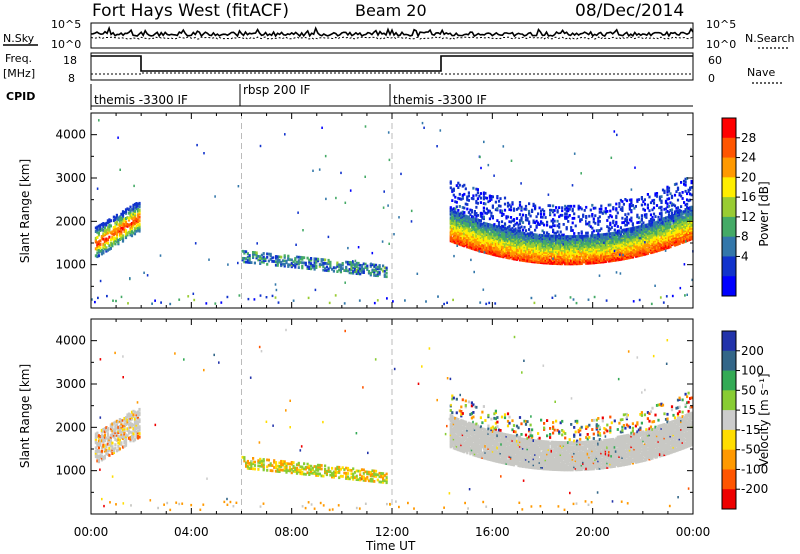 This screenshot has height=554, width=800. What do you see at coordinates (748, 197) in the screenshot?
I see `colorbar-tick-label: 16` at bounding box center [748, 197].